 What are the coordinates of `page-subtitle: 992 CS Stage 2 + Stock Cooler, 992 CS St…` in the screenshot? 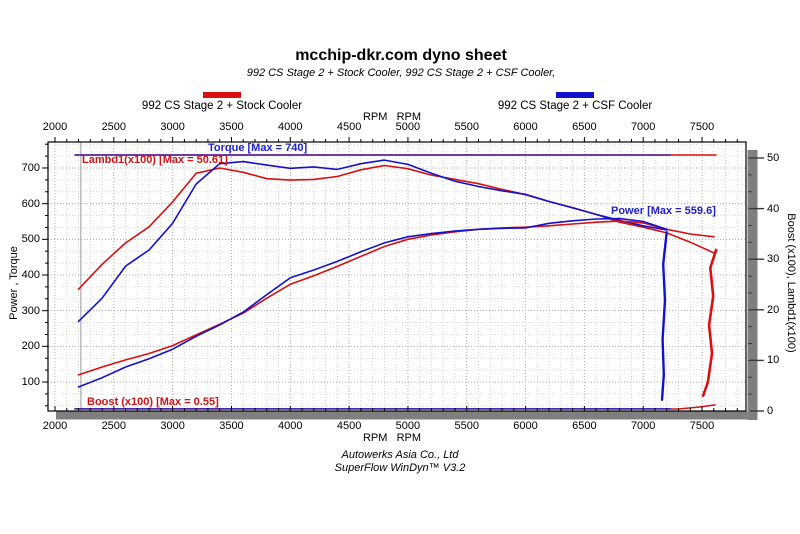 It's located at (401, 73).